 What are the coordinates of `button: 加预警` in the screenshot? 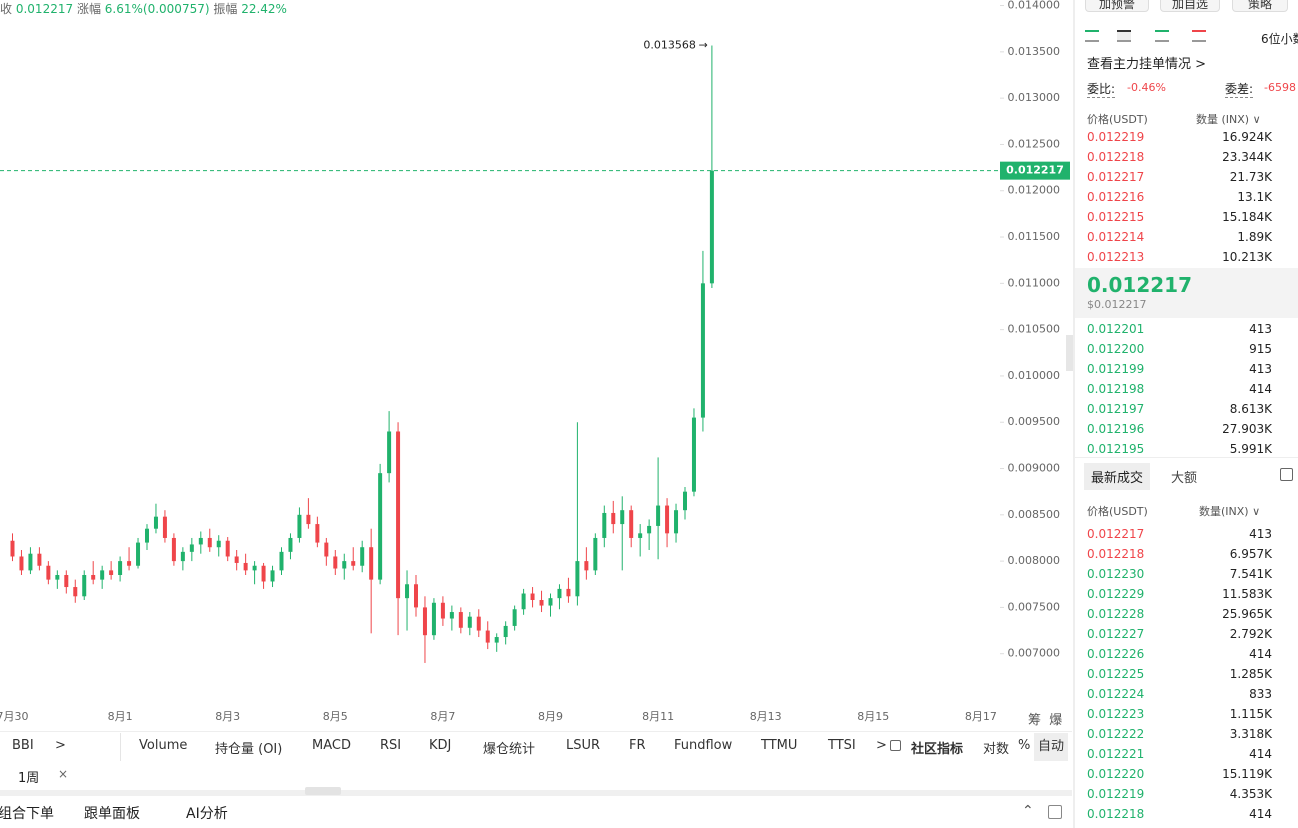 It's located at (1117, 6).